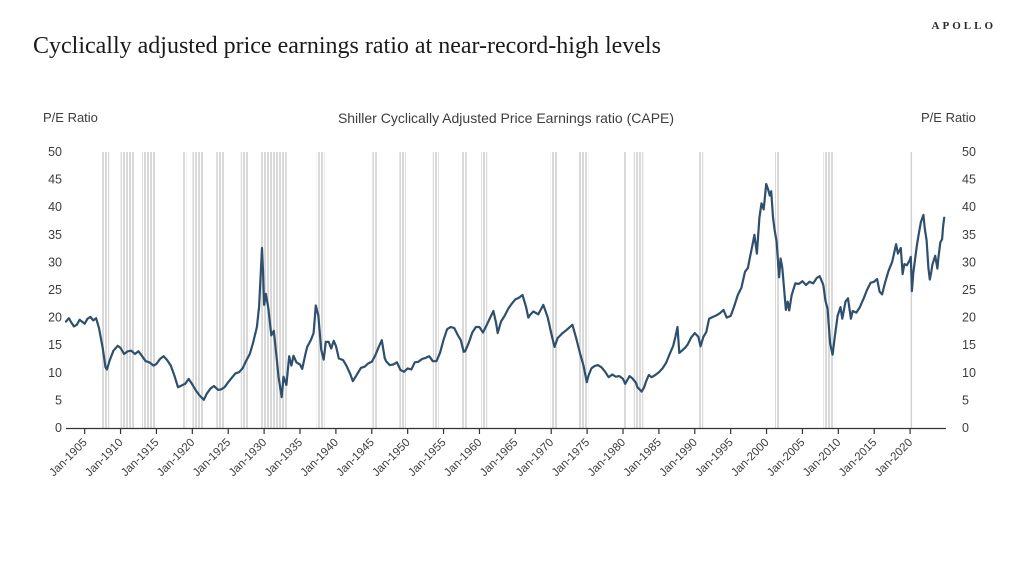 This screenshot has height=576, width=1024. What do you see at coordinates (643, 458) in the screenshot?
I see `x-tick-label: Jan-1985` at bounding box center [643, 458].